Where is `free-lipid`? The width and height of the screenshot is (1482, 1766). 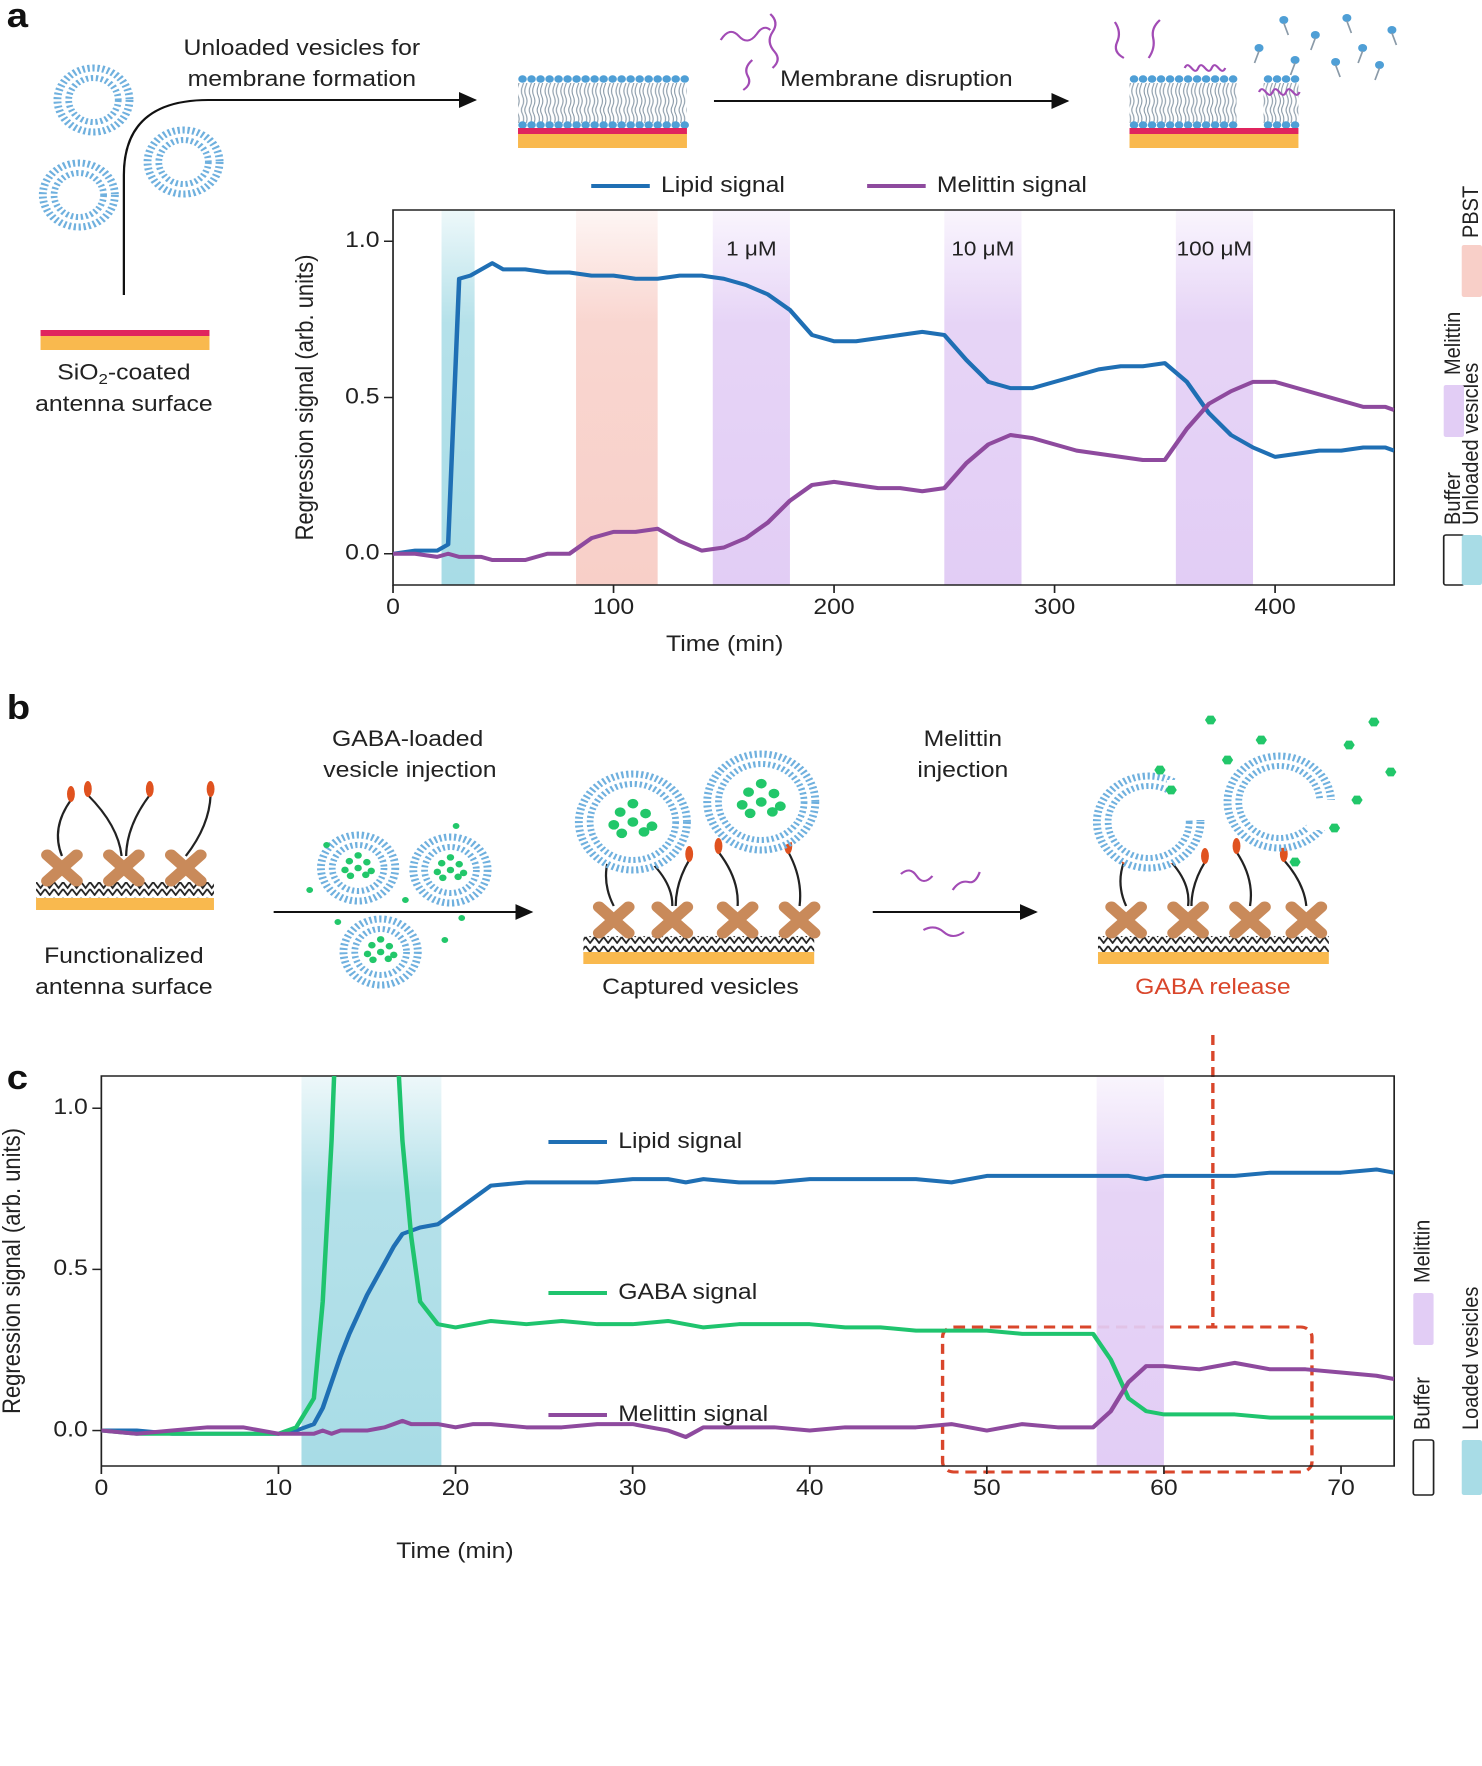 free-lipid is located at coordinates (1392, 30).